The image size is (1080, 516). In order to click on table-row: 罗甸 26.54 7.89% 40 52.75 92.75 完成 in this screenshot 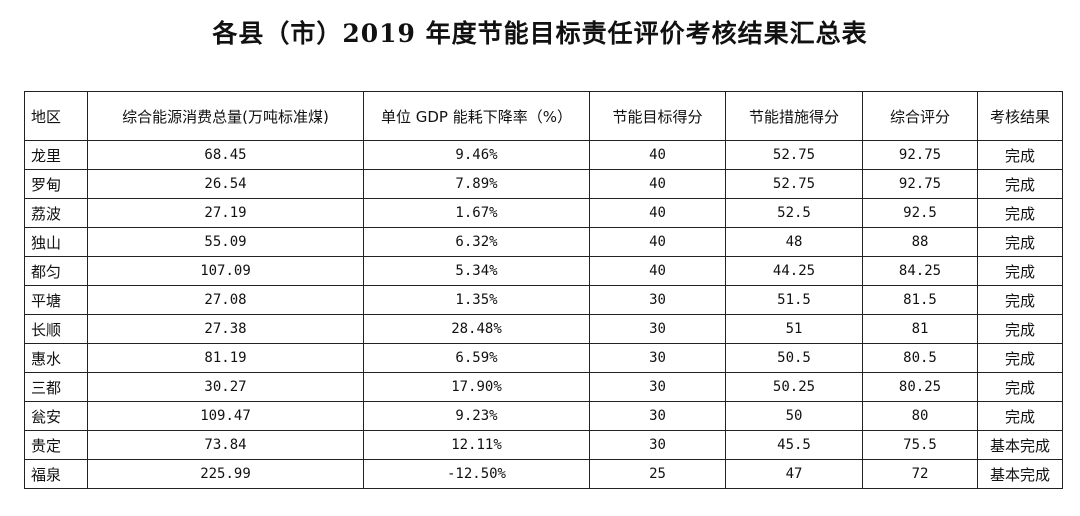, I will do `click(543, 184)`.